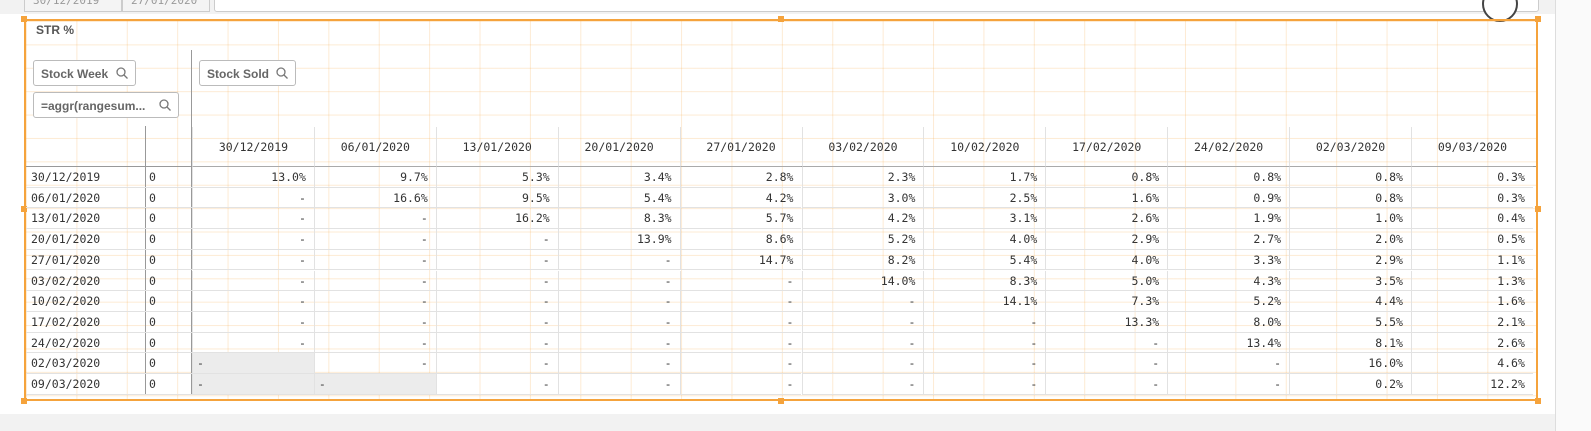  I want to click on dimension-button: Stock Week, so click(84, 73).